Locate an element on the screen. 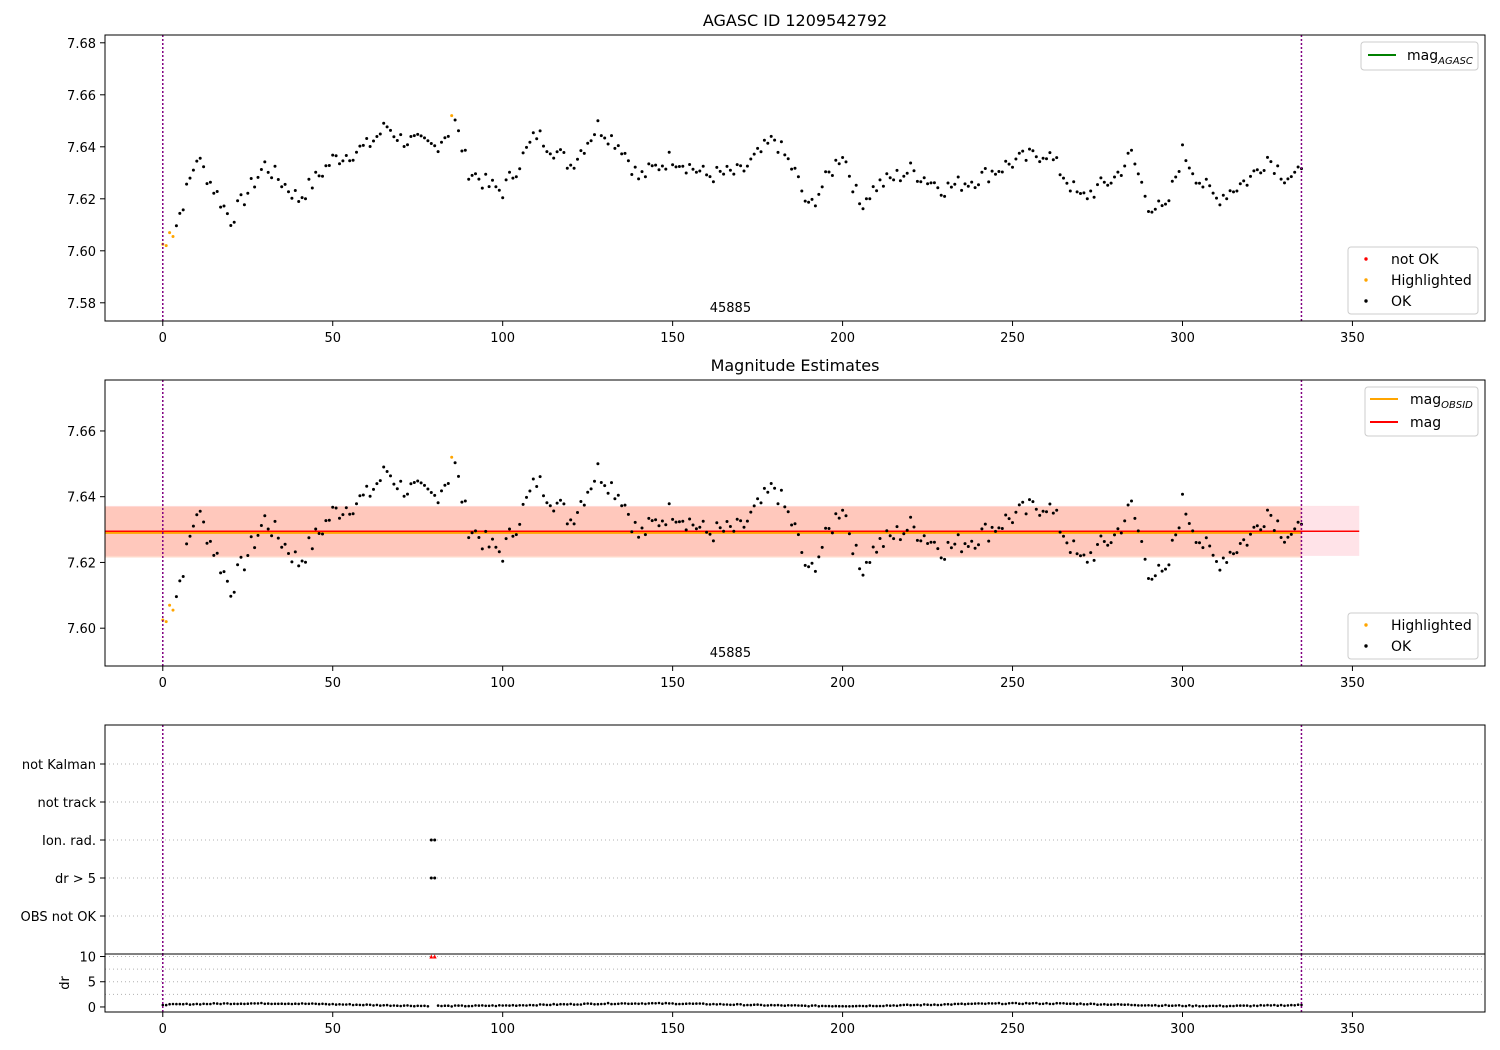 Image resolution: width=1500 pixels, height=1050 pixels. flag-point is located at coordinates (435, 878).